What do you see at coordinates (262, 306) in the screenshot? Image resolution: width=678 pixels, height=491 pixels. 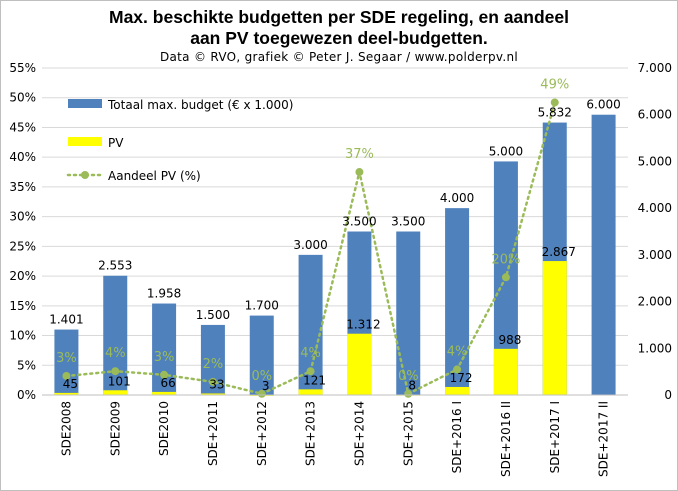 I see `bar-total-budget-label: 1.700` at bounding box center [262, 306].